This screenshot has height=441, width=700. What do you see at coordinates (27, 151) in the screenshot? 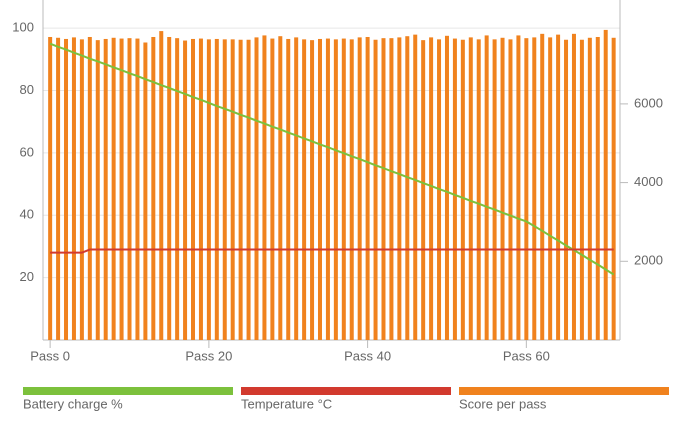
I see `y-tick-label: 60` at bounding box center [27, 151].